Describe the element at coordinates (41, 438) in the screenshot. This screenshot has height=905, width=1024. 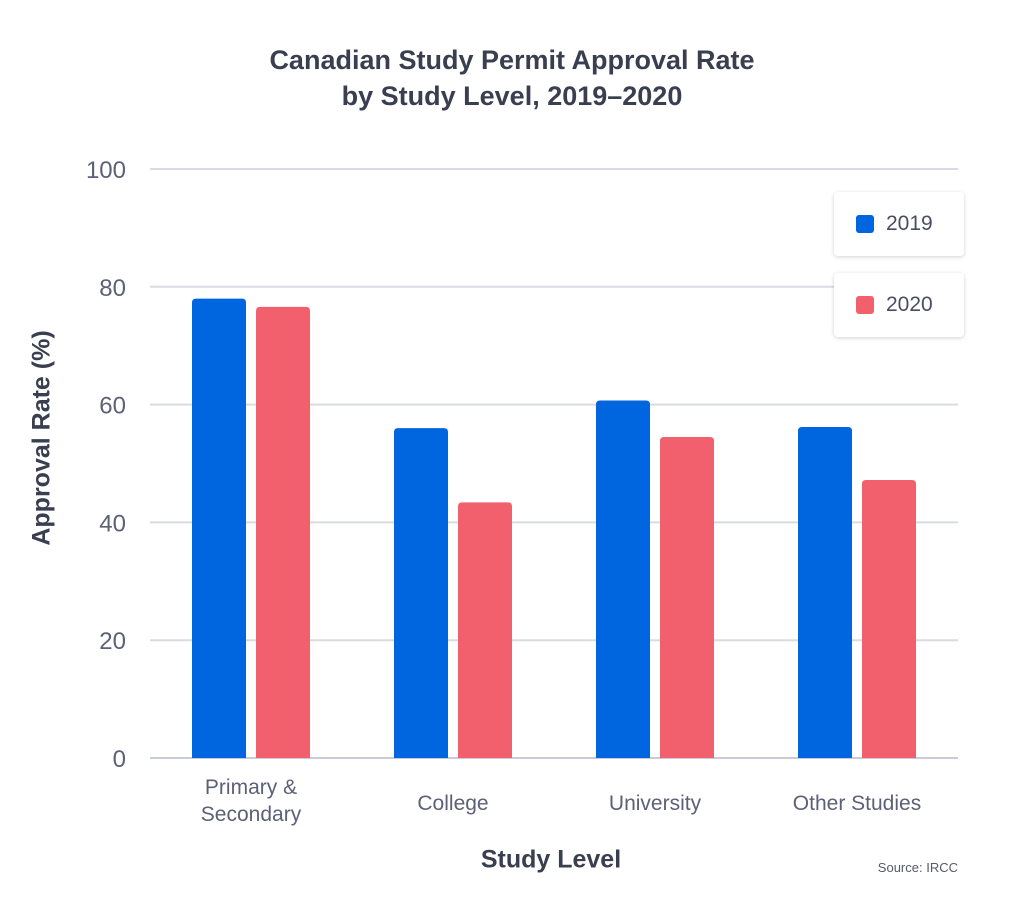
I see `y-axis-label: Approval Rate (%)` at that location.